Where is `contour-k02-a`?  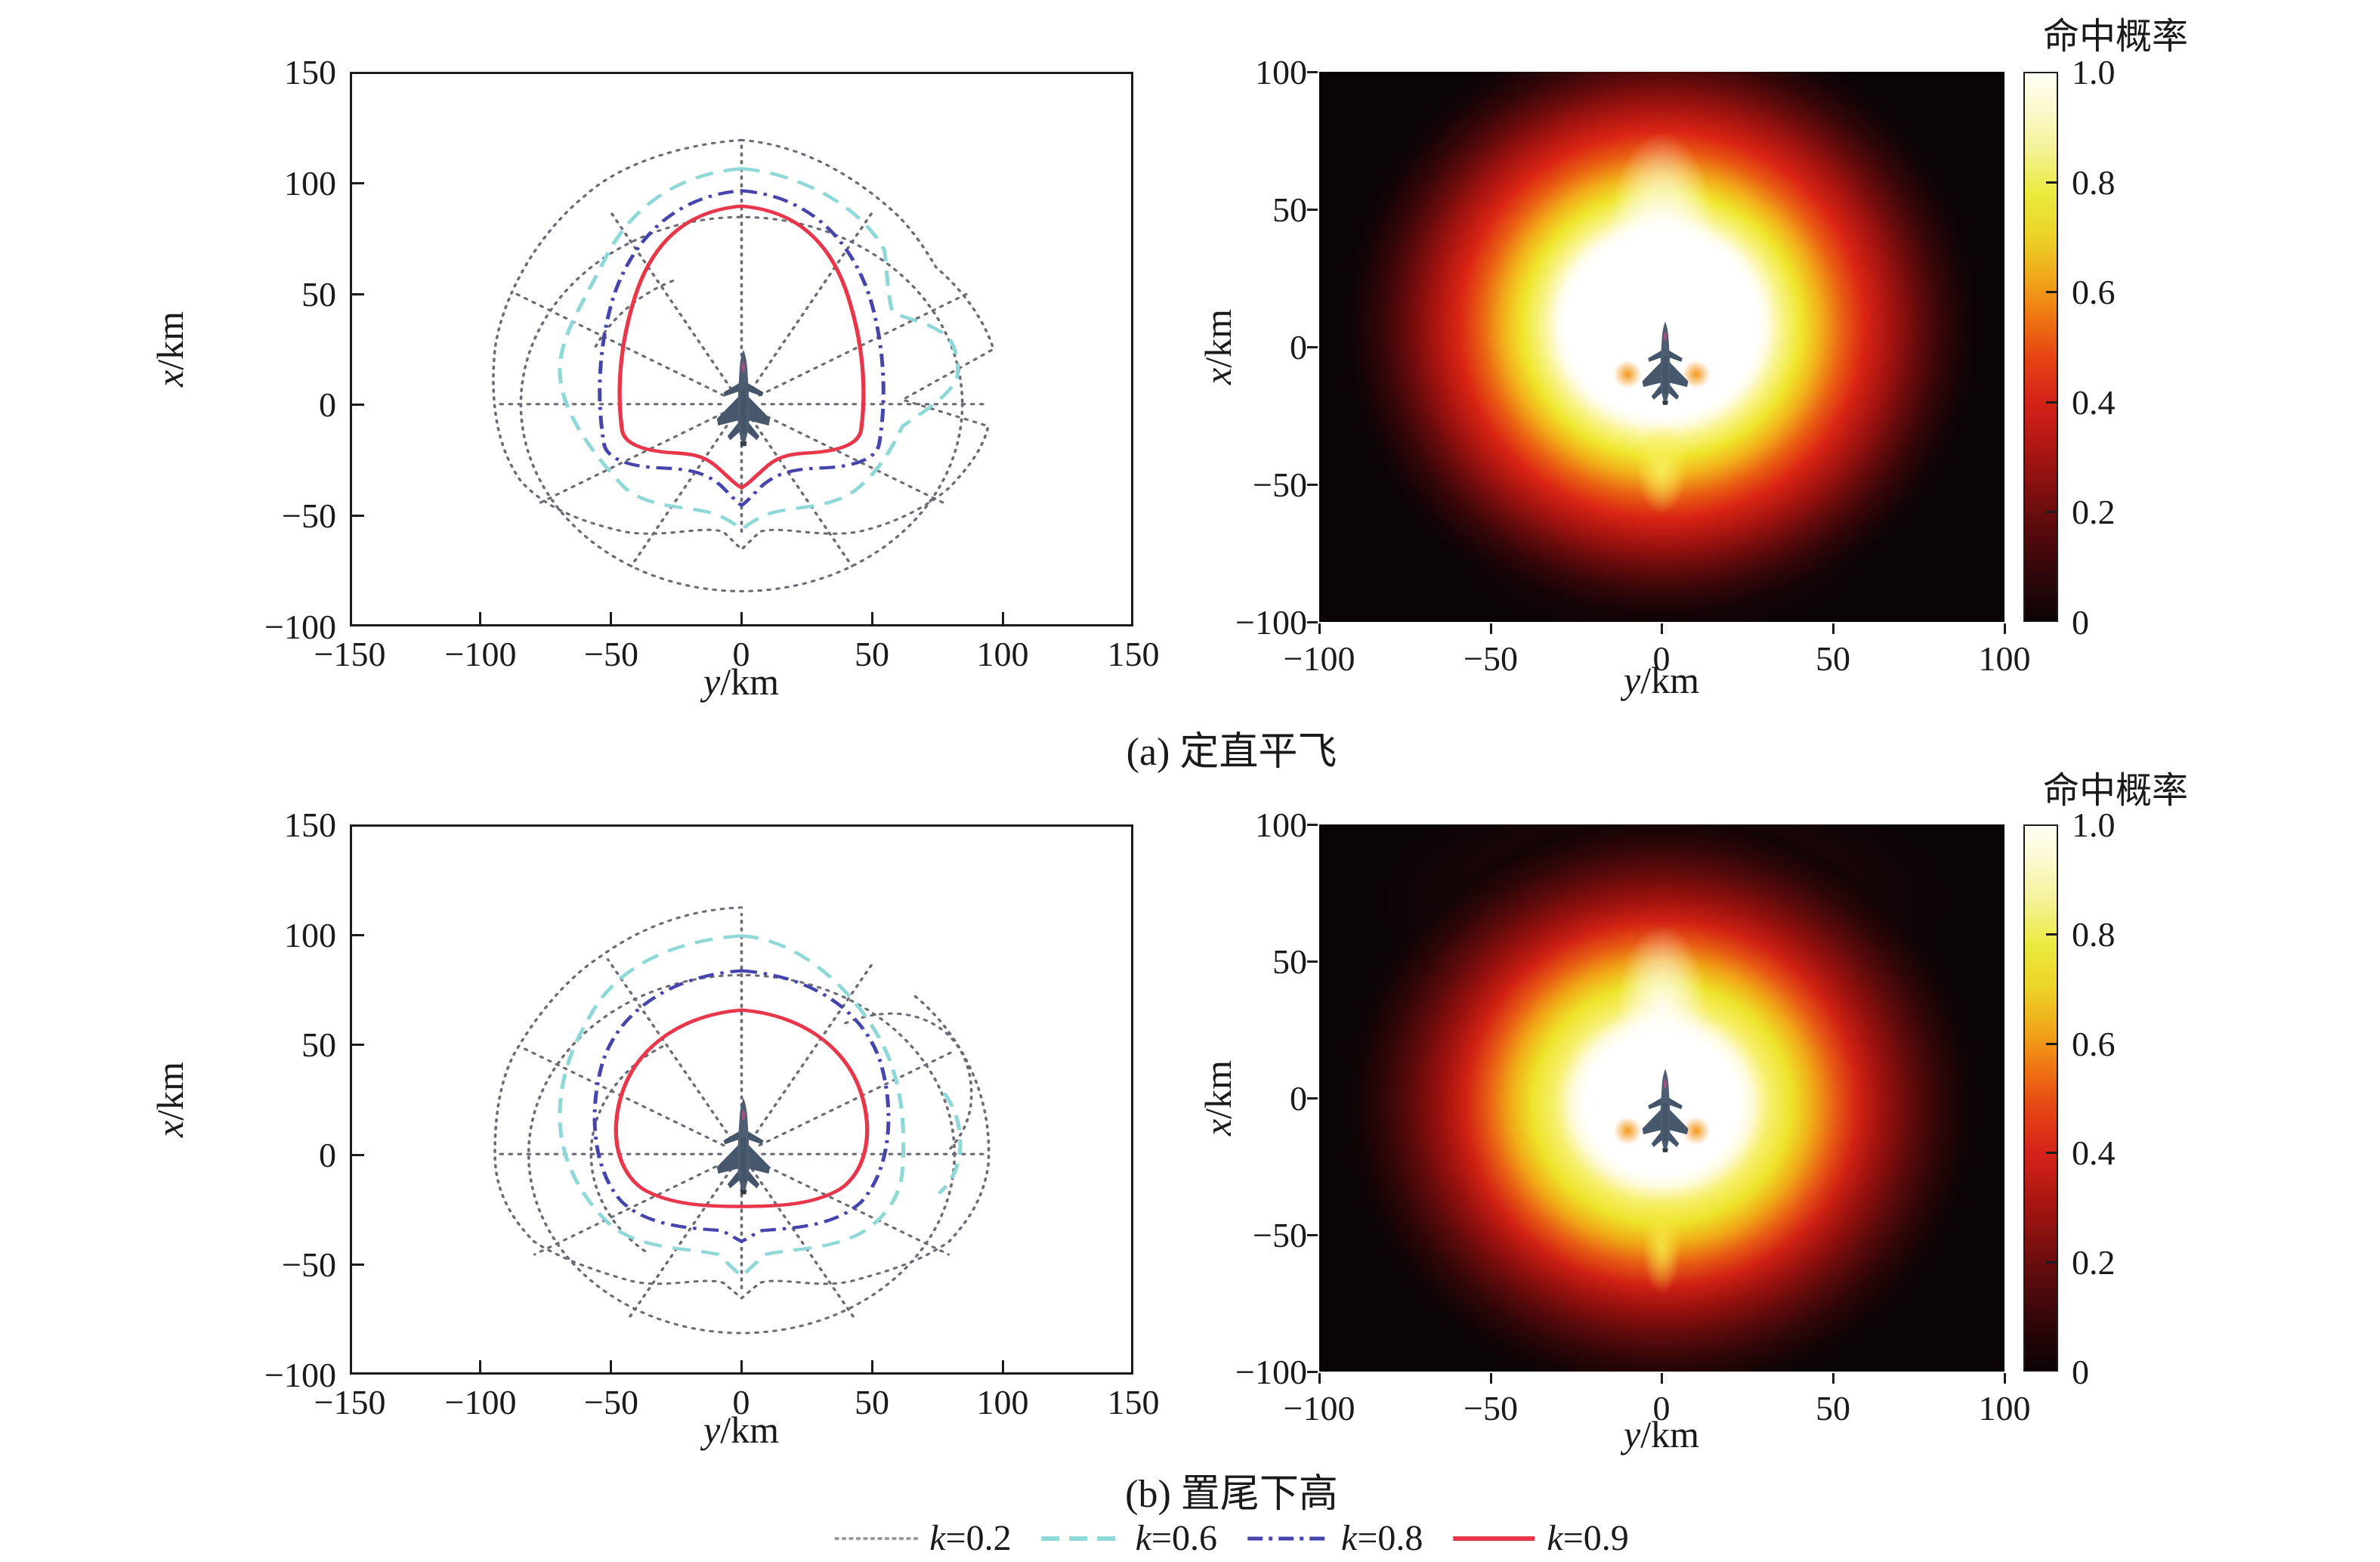
contour-k02-a is located at coordinates (743, 345).